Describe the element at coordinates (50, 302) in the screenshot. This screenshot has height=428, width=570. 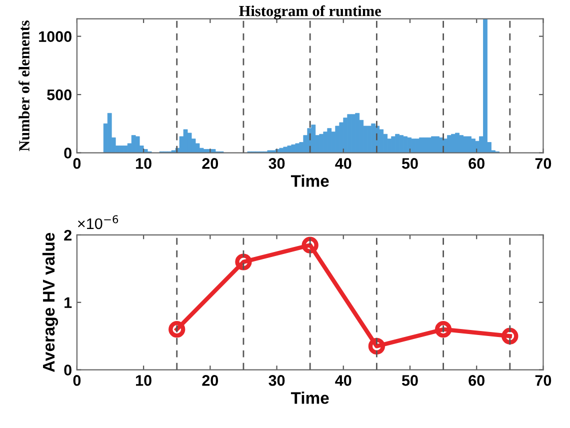
I see `y-axis-title: Average HV value` at that location.